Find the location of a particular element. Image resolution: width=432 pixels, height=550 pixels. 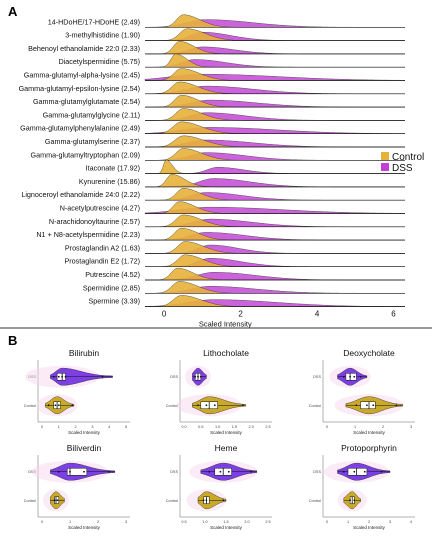

ridge-label: N-arachidonoyltaurine (2.57) is located at coordinates (94, 221).